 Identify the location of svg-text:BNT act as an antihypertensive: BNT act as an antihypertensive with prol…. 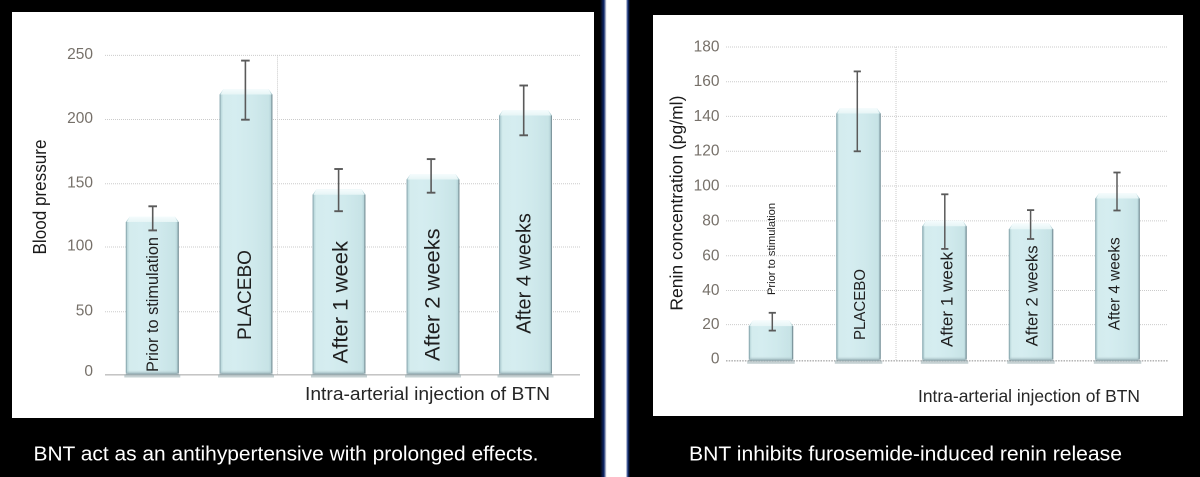
(286, 455).